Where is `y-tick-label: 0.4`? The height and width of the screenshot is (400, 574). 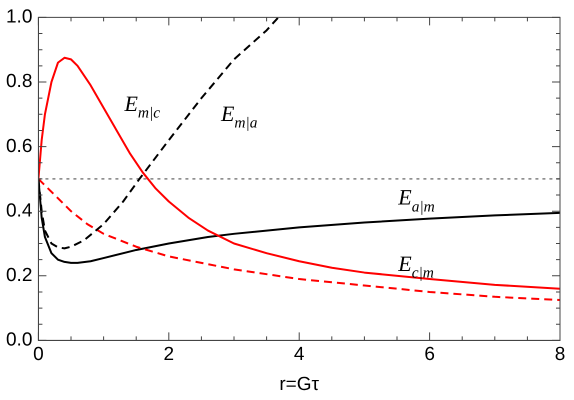 y-tick-label: 0.4 is located at coordinates (19, 211).